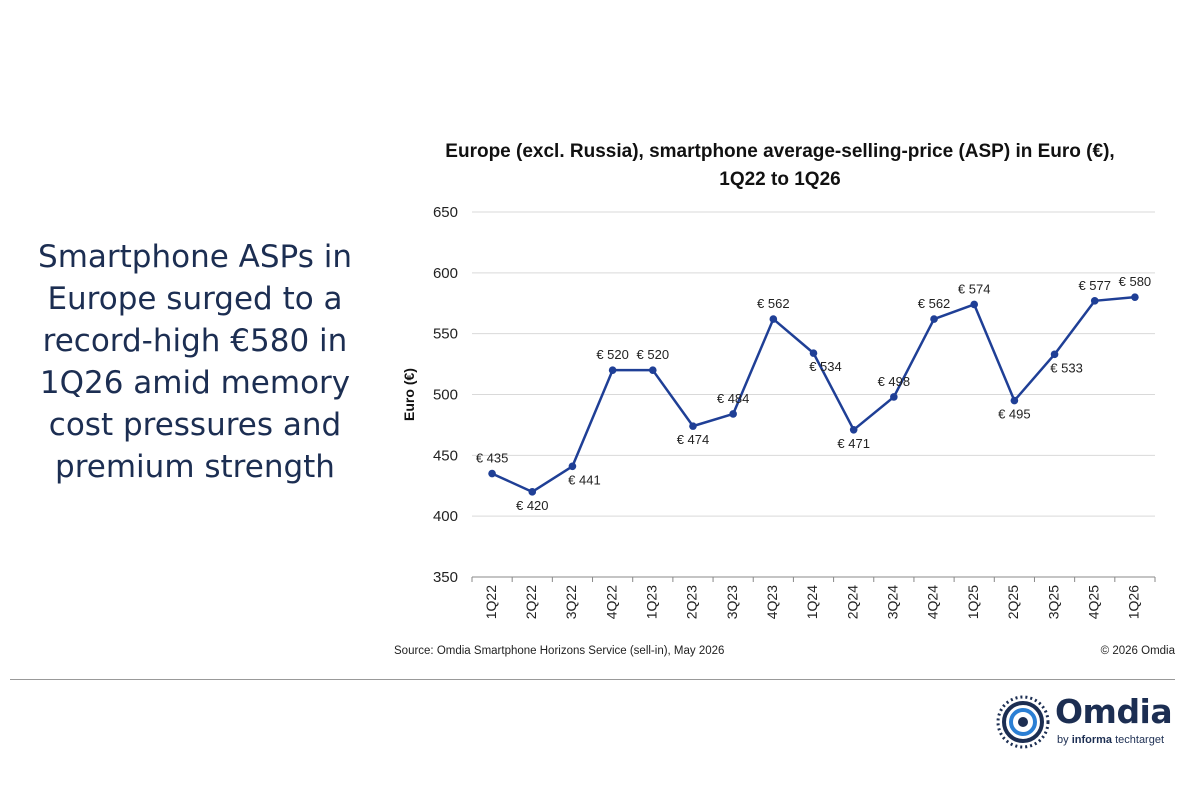 Image resolution: width=1200 pixels, height=800 pixels. I want to click on y-axis-title: Euro (€), so click(409, 394).